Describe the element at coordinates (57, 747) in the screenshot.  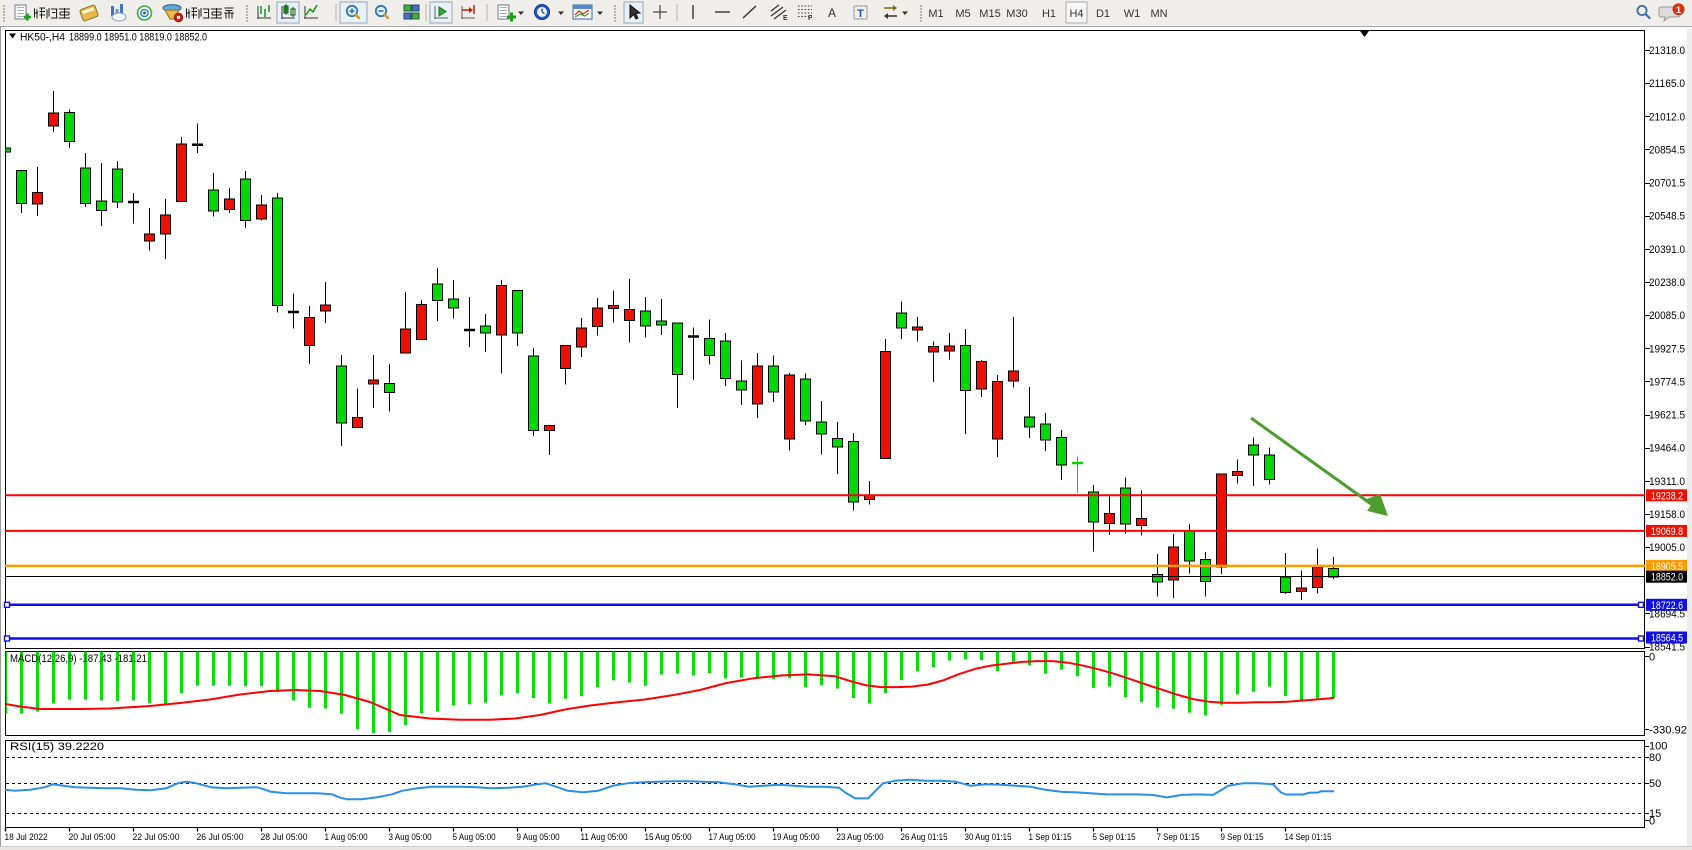
I see `svg-text: RSI(15) 39.2220` at that location.